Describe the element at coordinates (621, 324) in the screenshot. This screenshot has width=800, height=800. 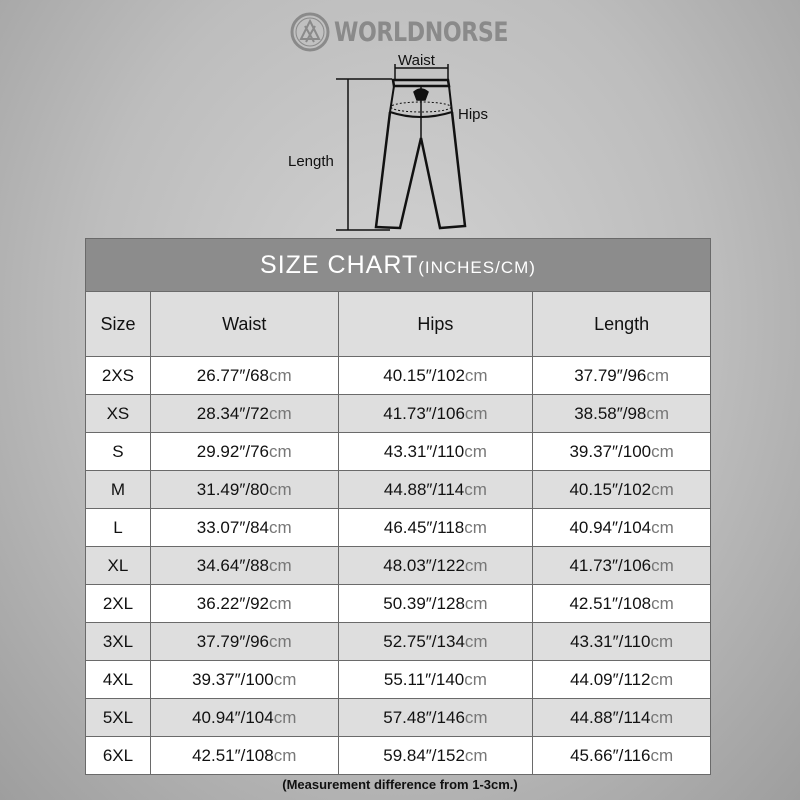
I see `header-length: Length` at that location.